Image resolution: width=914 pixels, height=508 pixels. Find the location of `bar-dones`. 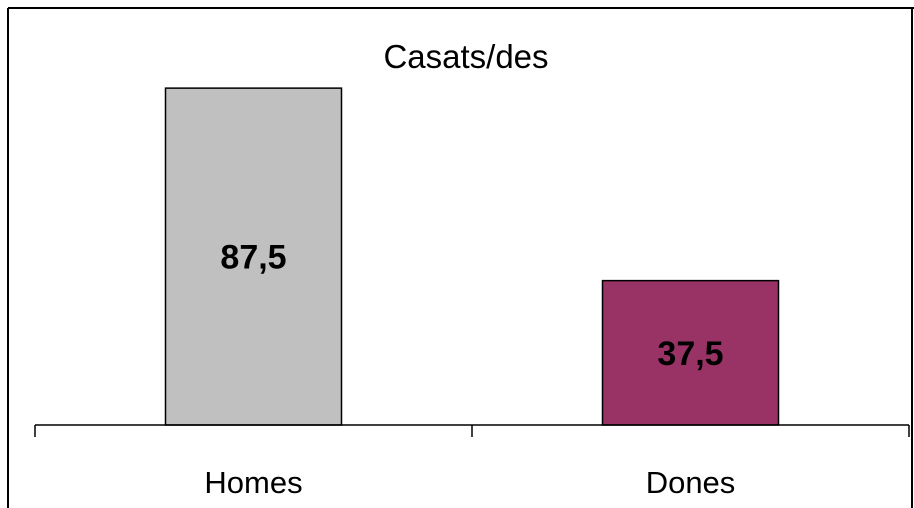

bar-dones is located at coordinates (690, 352).